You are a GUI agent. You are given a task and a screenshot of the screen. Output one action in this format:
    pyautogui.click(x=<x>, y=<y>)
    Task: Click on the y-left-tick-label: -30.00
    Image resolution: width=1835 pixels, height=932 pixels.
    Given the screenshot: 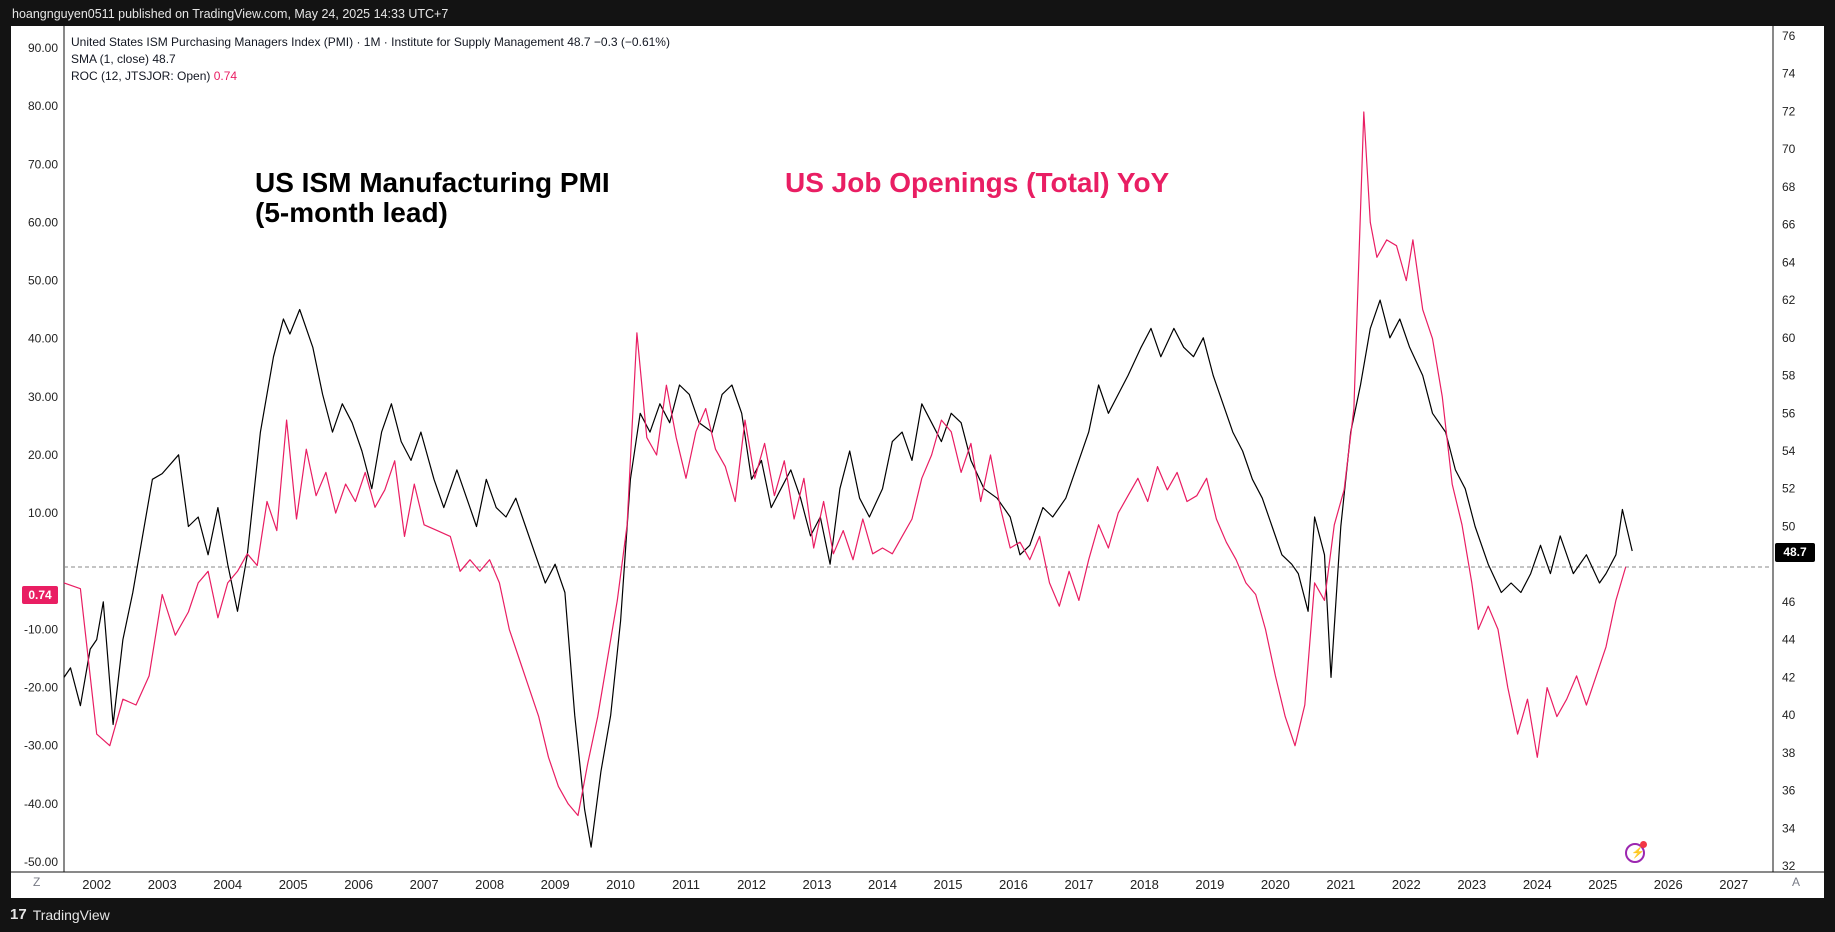 What is the action you would take?
    pyautogui.click(x=41, y=746)
    